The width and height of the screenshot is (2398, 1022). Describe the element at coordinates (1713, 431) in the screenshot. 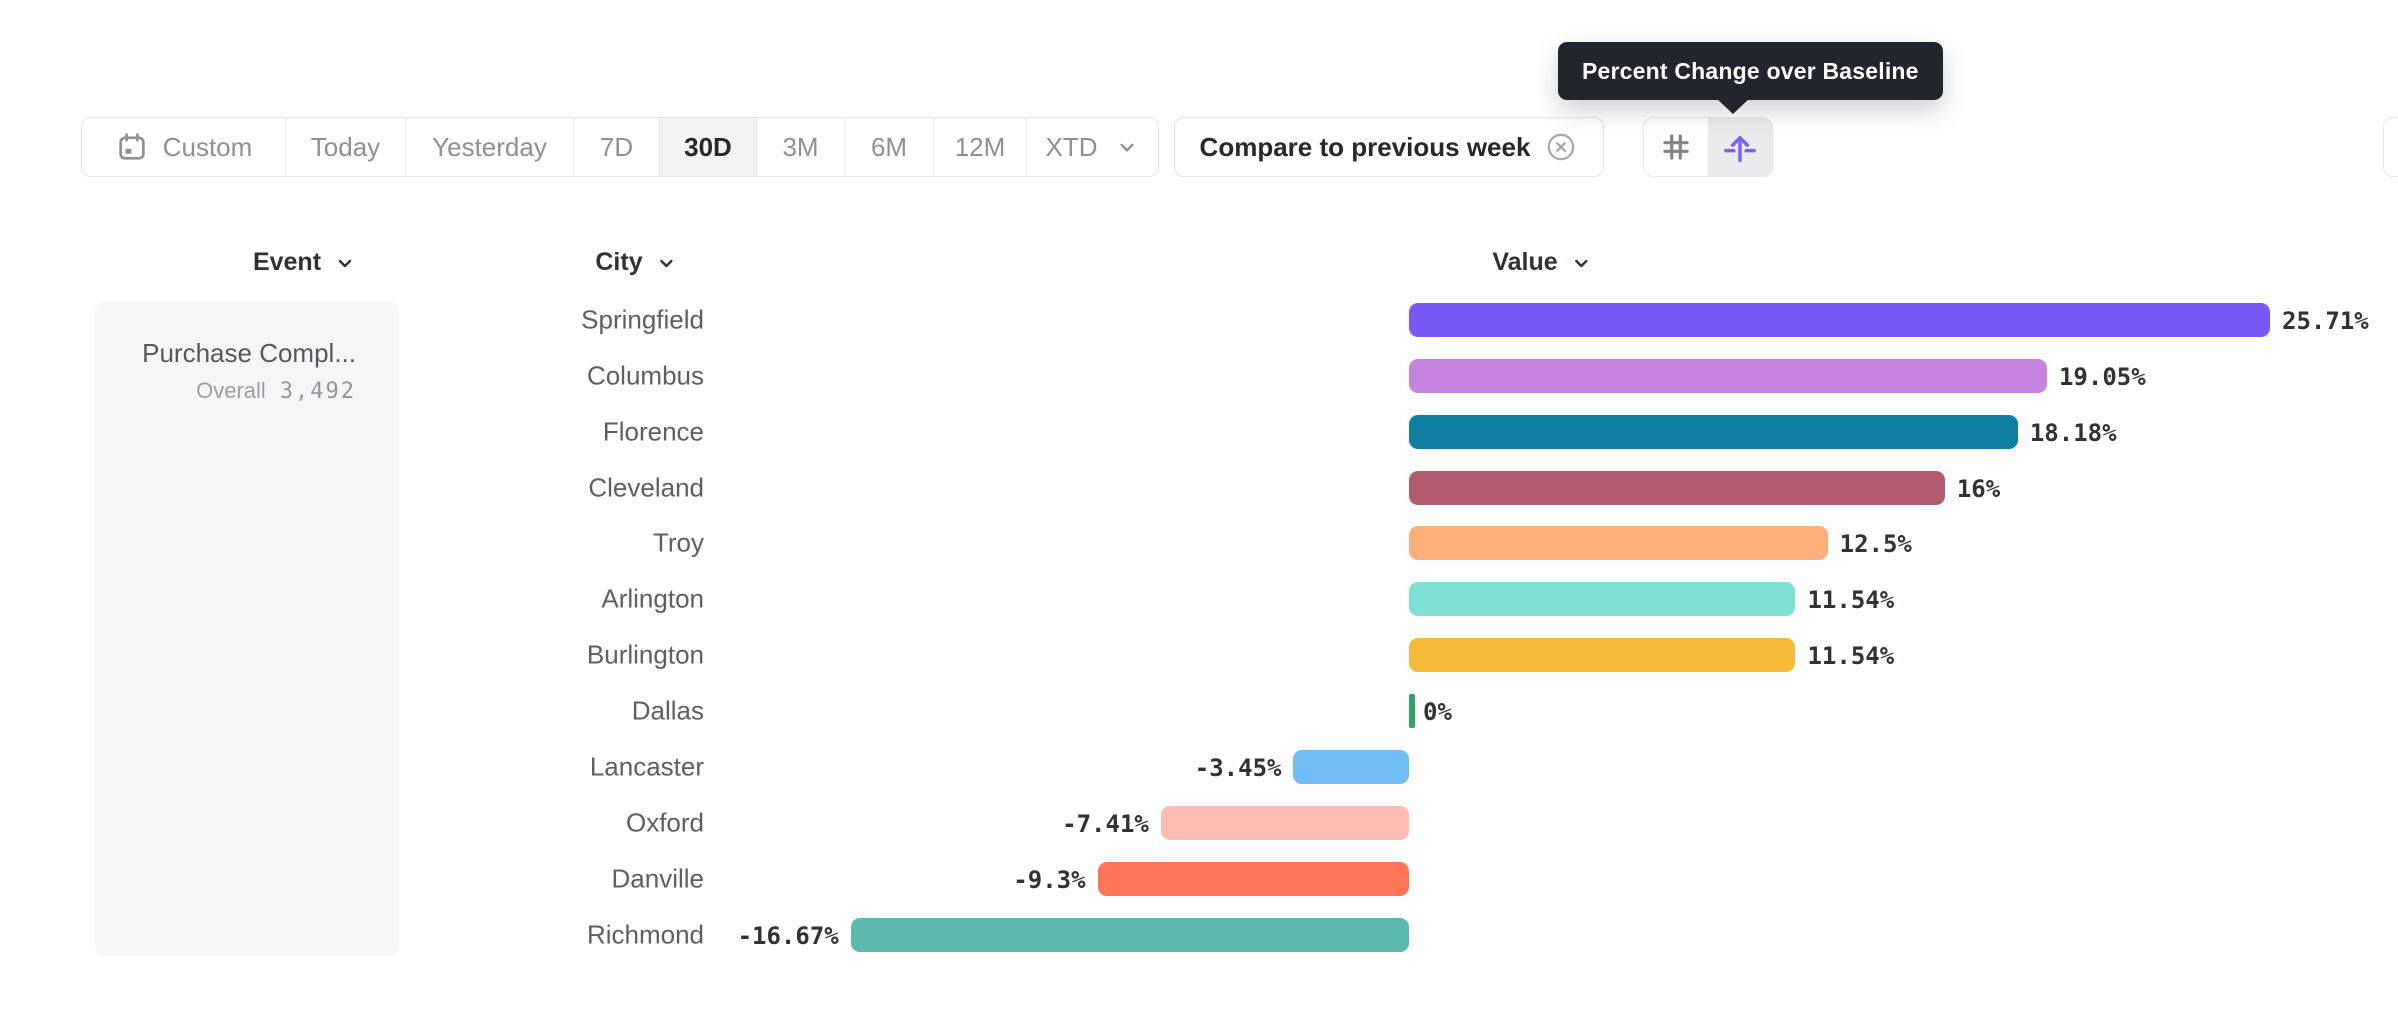

I see `bar-florence` at that location.